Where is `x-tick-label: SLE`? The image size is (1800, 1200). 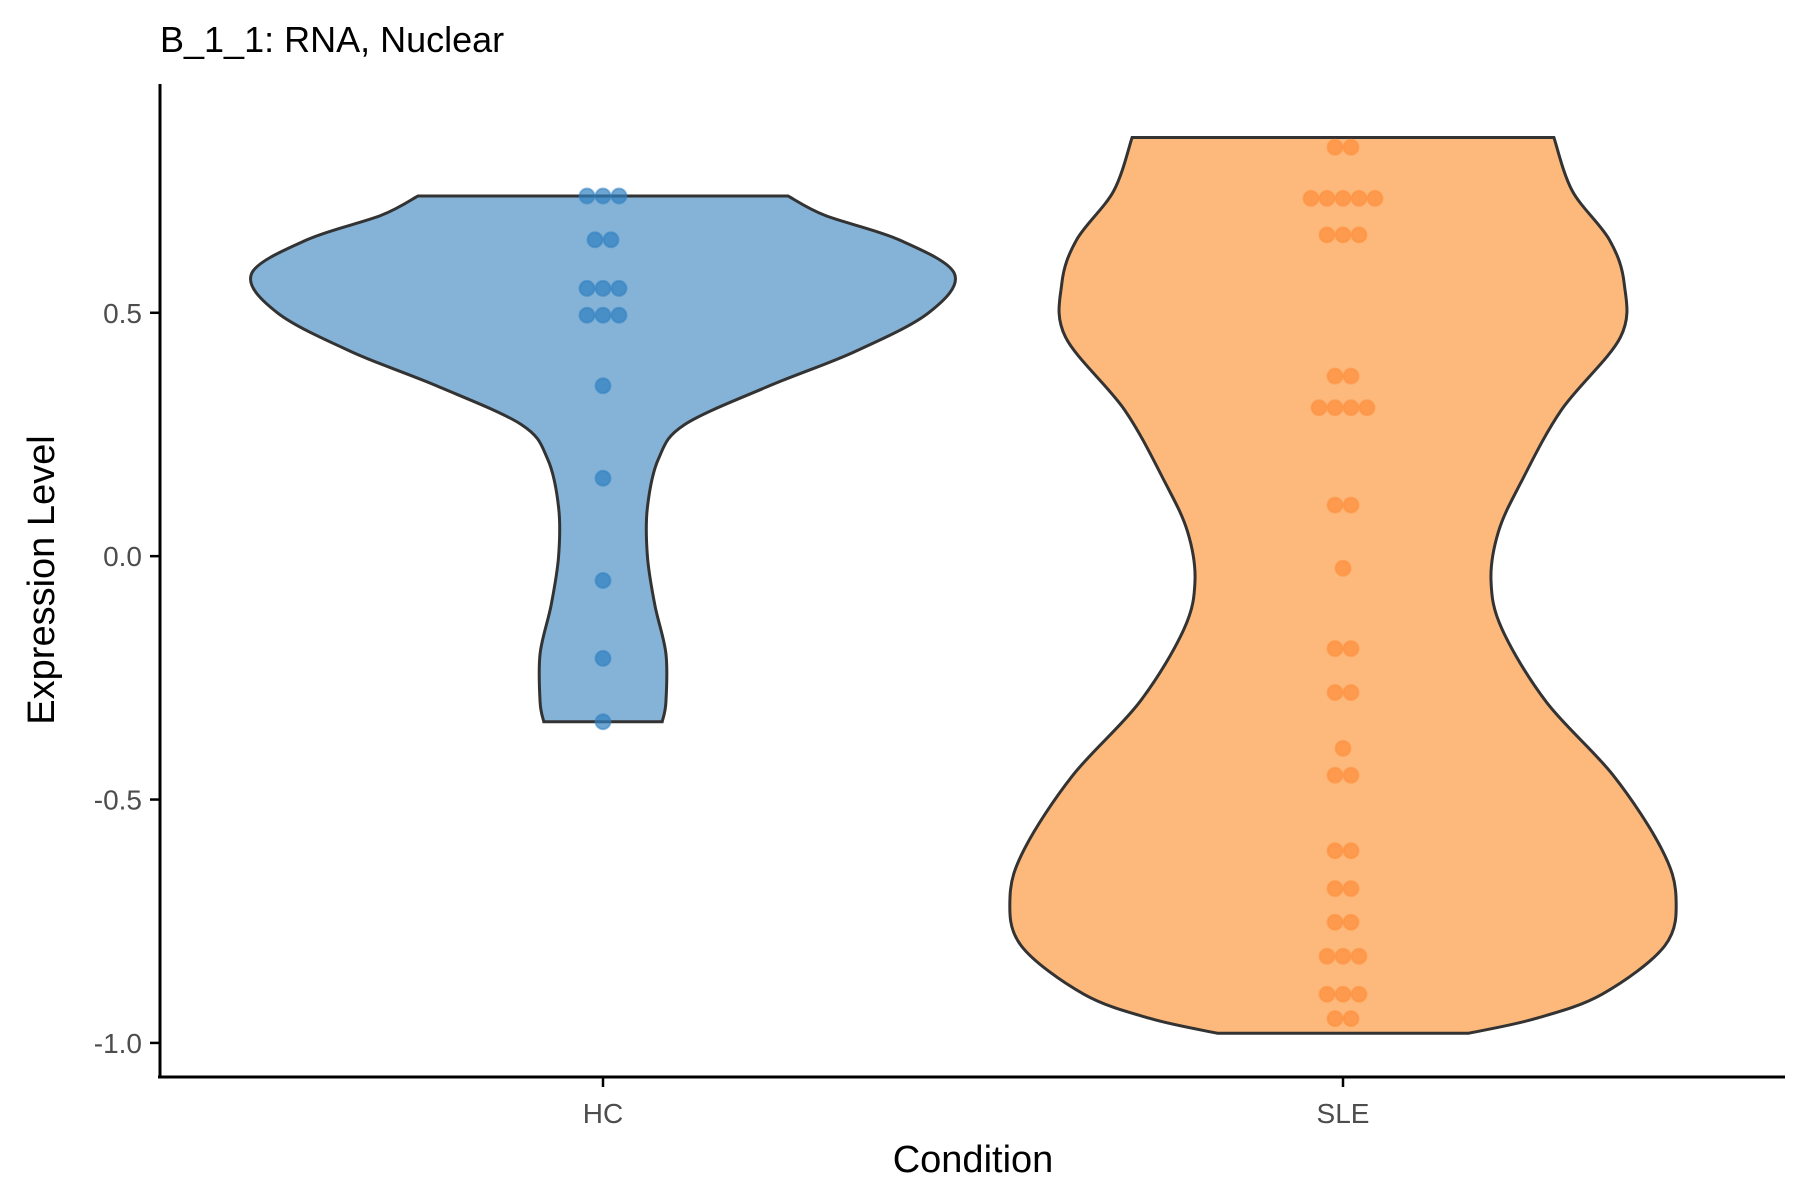
x-tick-label: SLE is located at coordinates (1343, 1113).